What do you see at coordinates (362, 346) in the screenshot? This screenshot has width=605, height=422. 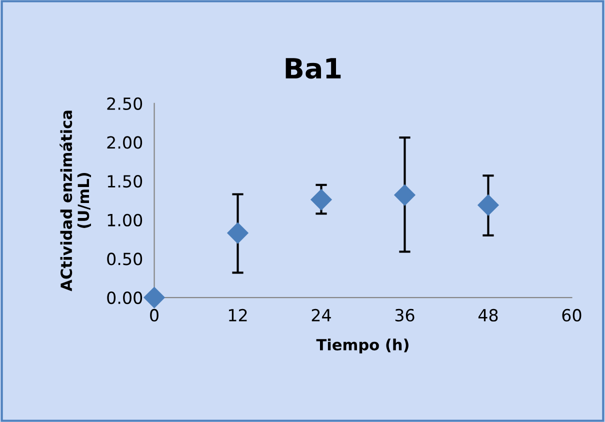 I see `x-axis-title: Tiempo (h)` at bounding box center [362, 346].